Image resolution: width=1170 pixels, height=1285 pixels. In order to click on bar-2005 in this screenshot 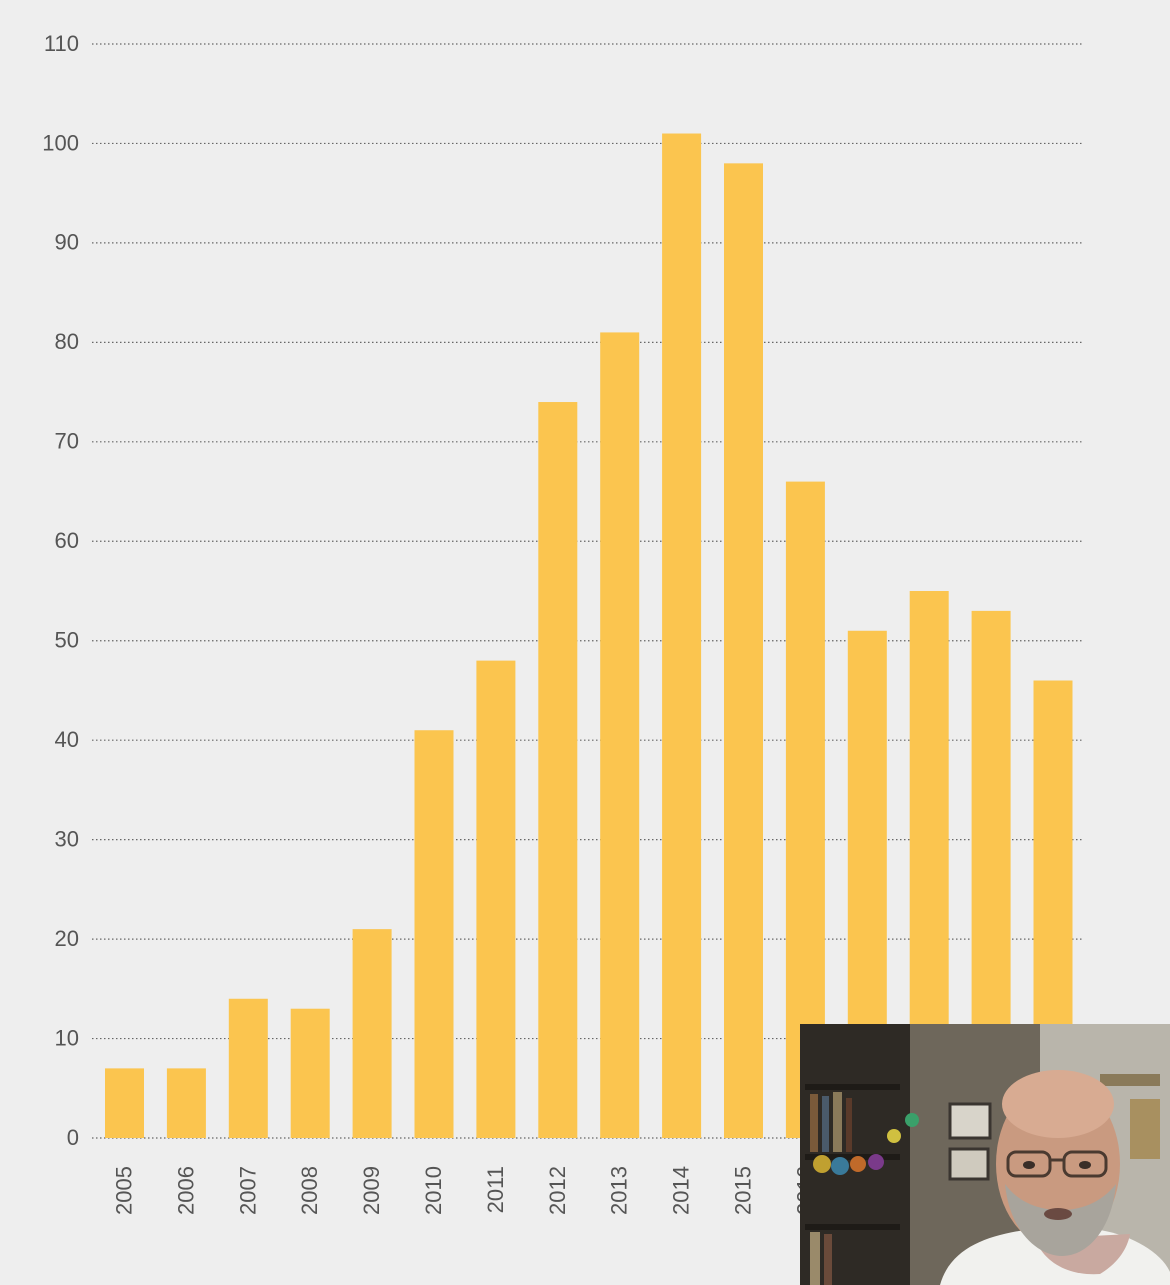, I will do `click(124, 1103)`.